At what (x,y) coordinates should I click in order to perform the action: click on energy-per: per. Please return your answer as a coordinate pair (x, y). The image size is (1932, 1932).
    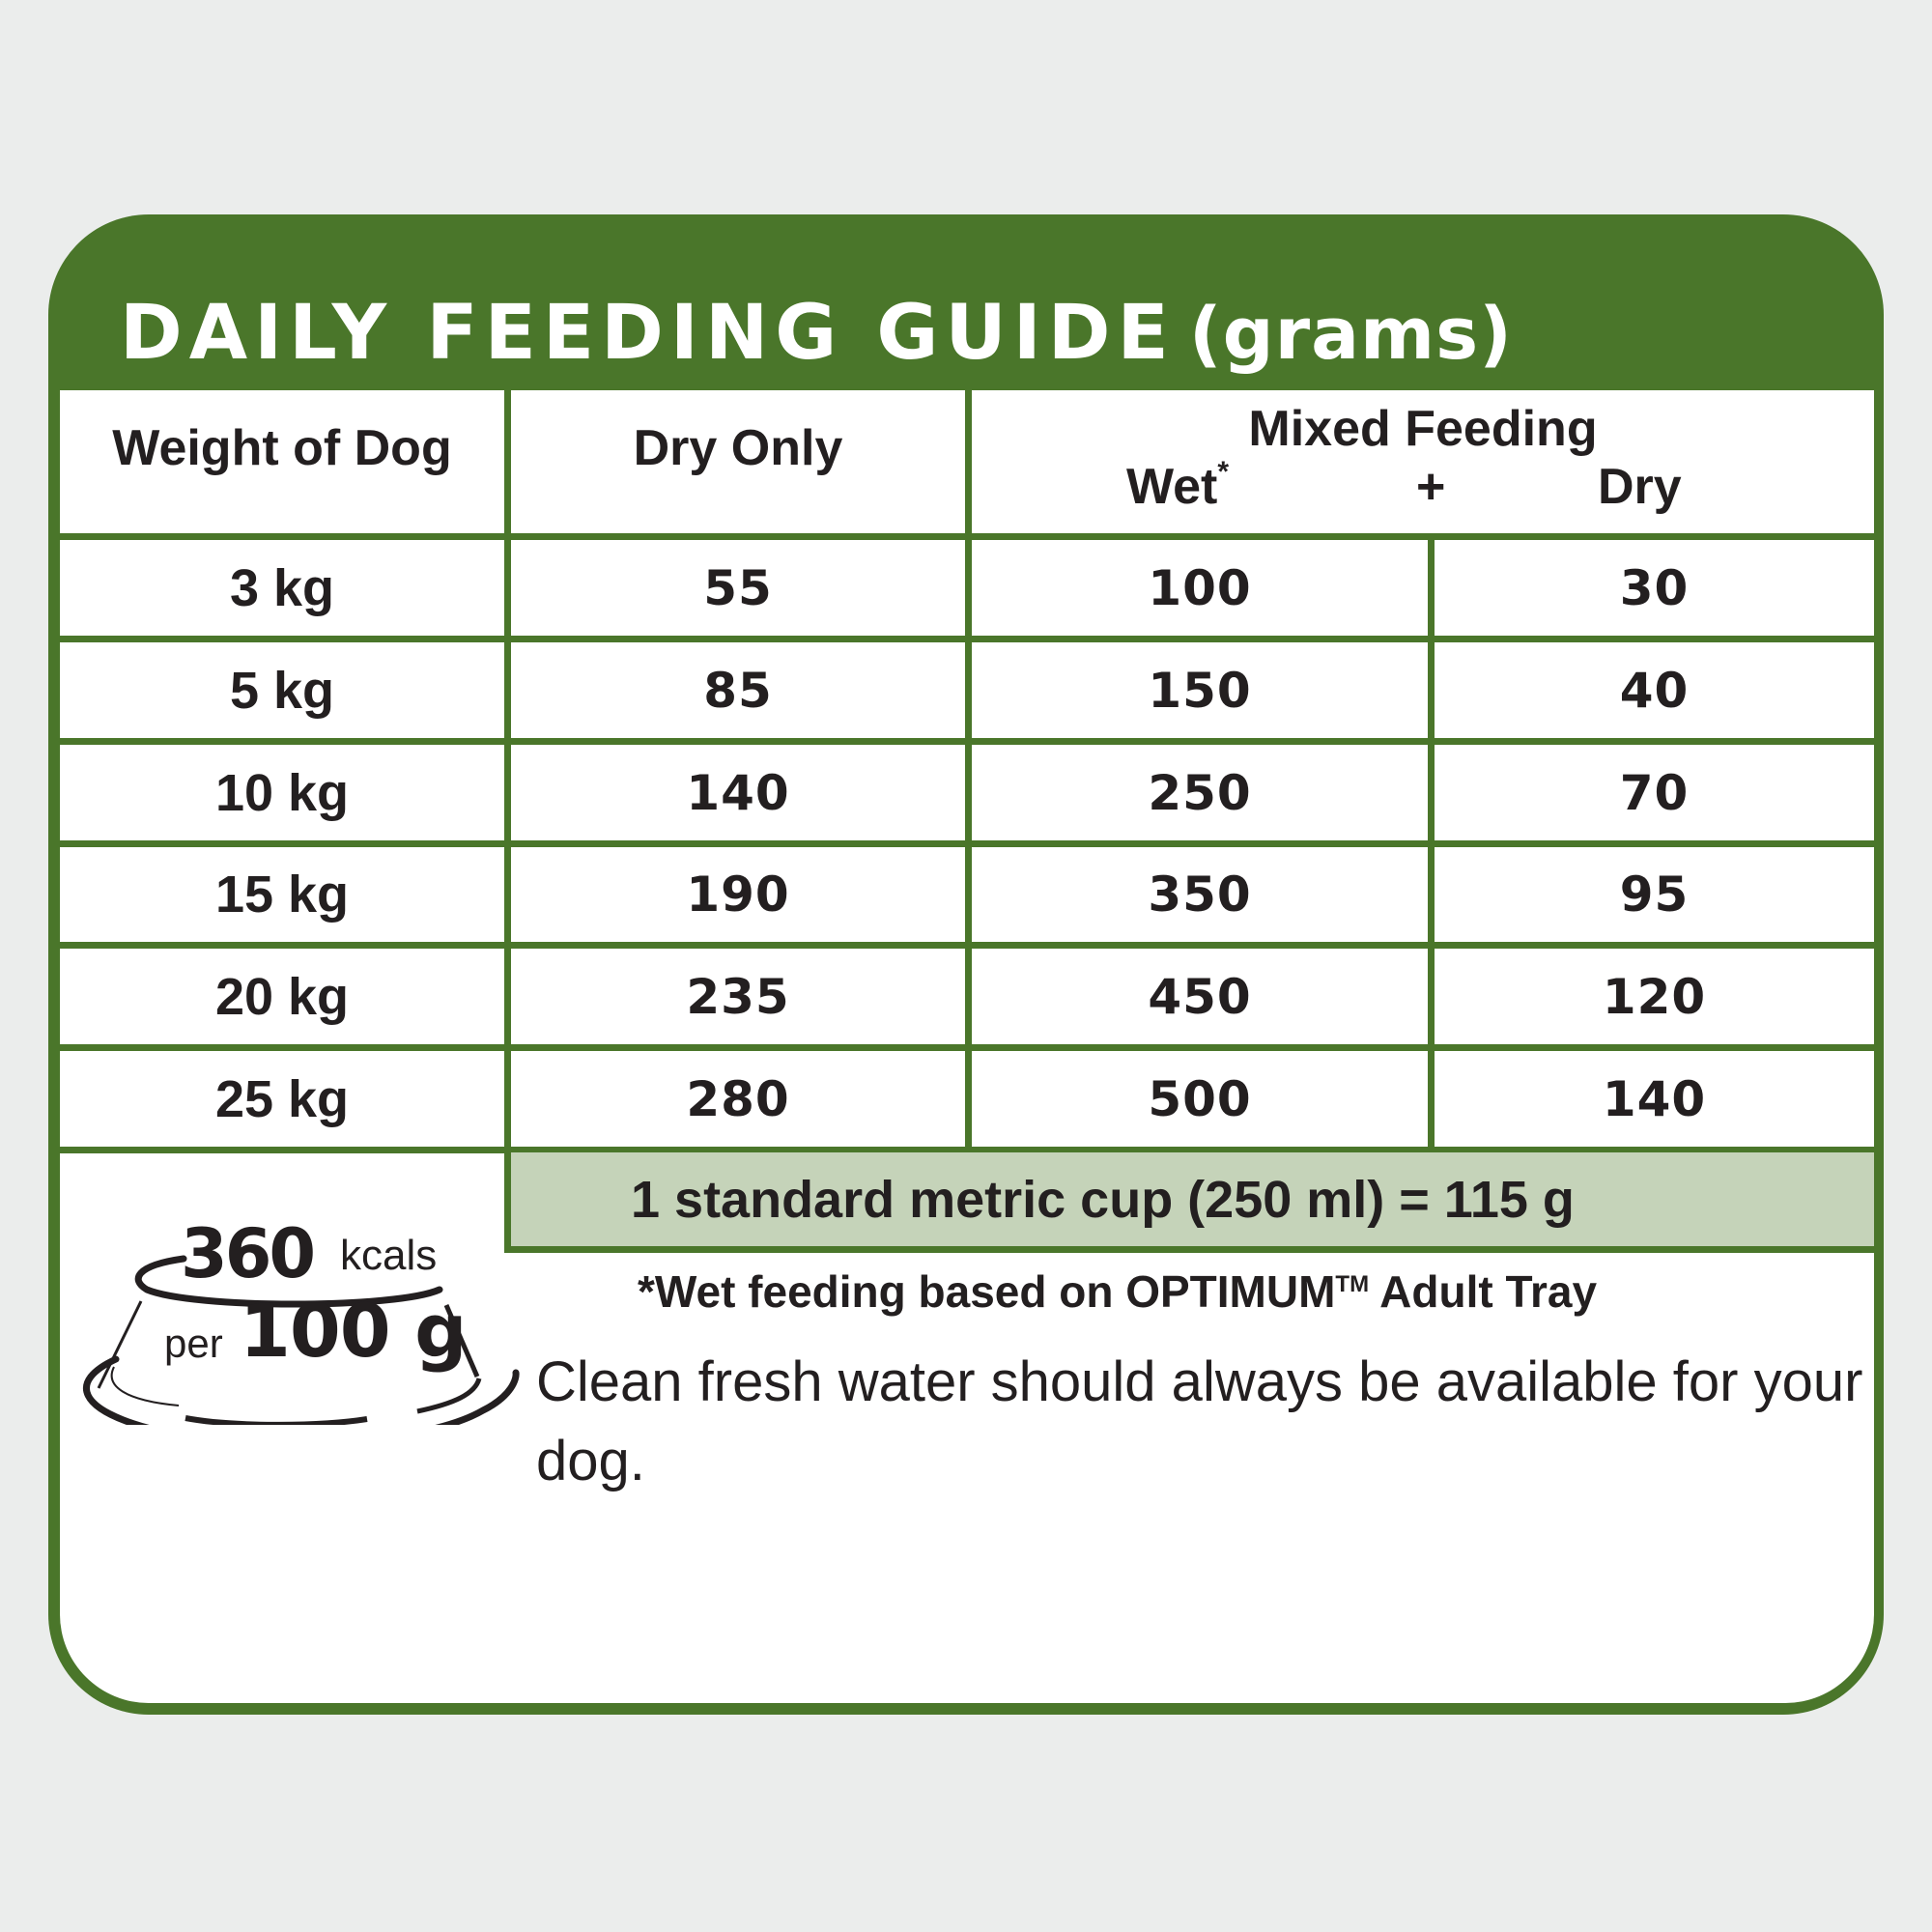
    Looking at the image, I should click on (193, 1343).